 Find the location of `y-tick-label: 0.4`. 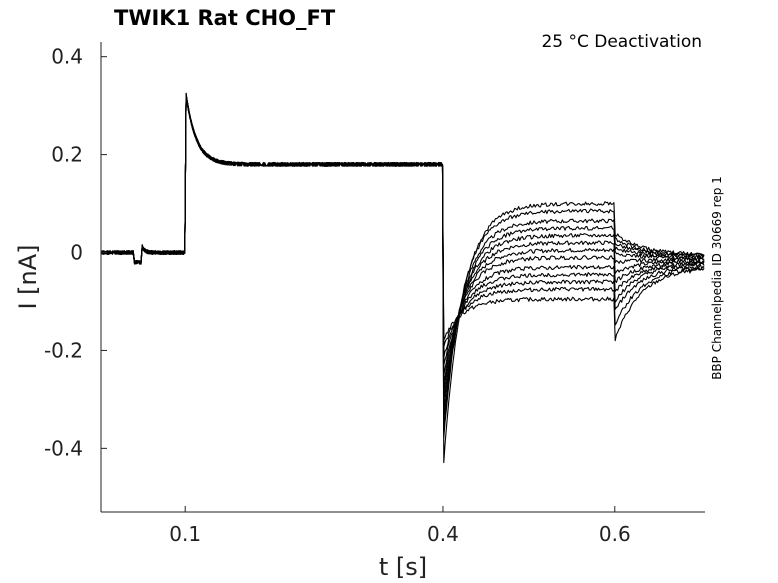

y-tick-label: 0.4 is located at coordinates (67, 57).